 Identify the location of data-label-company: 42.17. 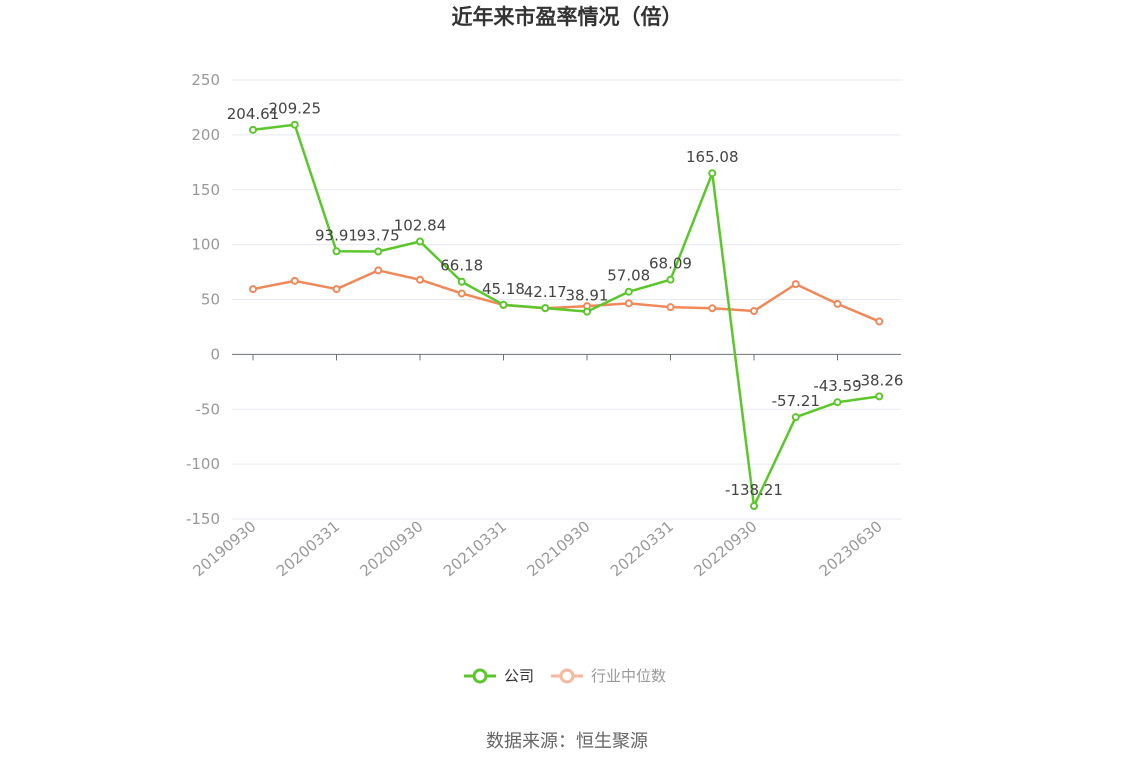
(545, 292).